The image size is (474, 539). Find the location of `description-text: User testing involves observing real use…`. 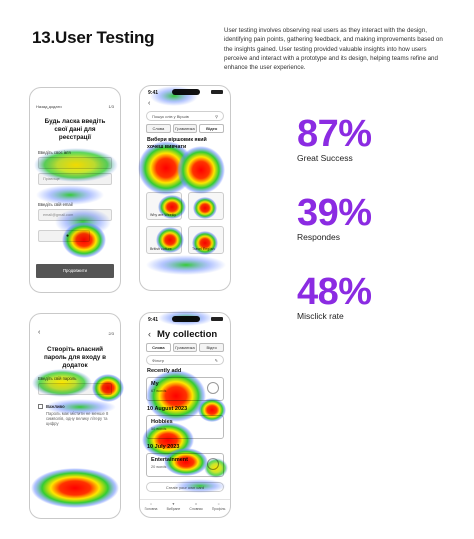

description-text: User testing involves observing real use… is located at coordinates (333, 49).